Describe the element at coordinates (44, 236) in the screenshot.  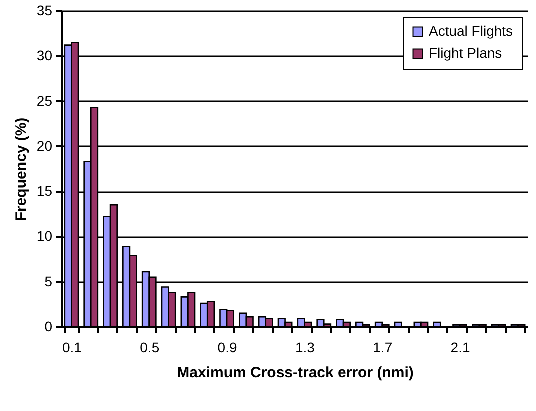
I see `y-tick-label: 10` at that location.